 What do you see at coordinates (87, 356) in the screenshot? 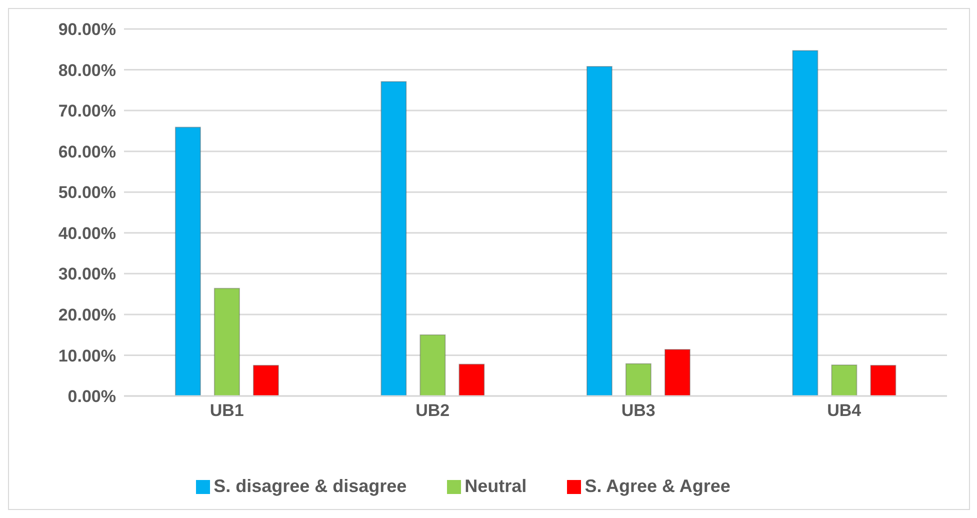
I see `y-tick-label: 10.00%` at bounding box center [87, 356].